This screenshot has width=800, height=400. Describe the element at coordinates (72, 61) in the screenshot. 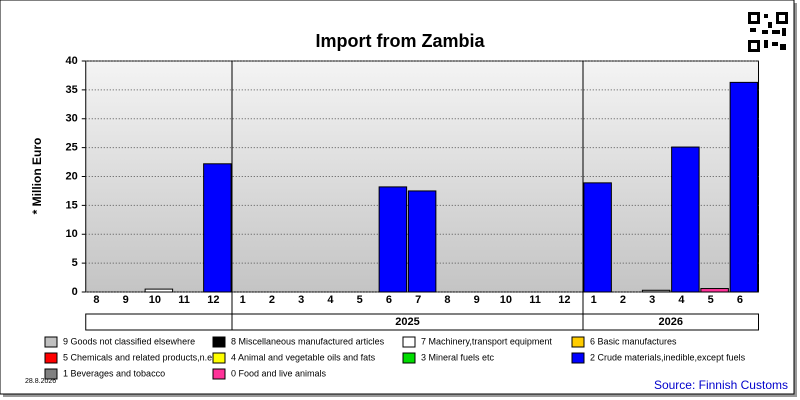

I see `y-tick-label: 40` at that location.